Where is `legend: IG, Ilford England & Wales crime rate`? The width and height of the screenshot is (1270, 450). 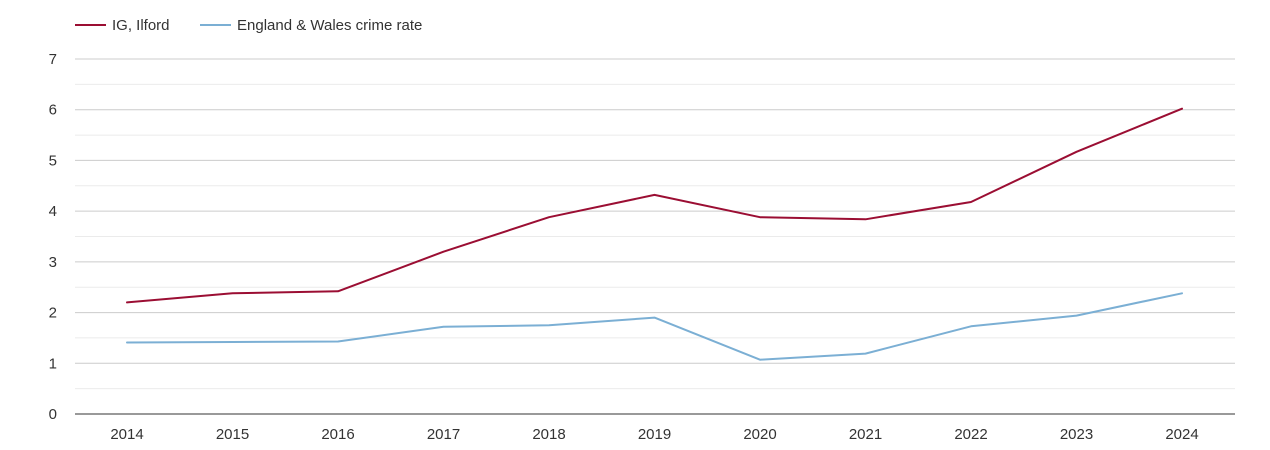
legend: IG, Ilford England & Wales crime rate is located at coordinates (248, 25).